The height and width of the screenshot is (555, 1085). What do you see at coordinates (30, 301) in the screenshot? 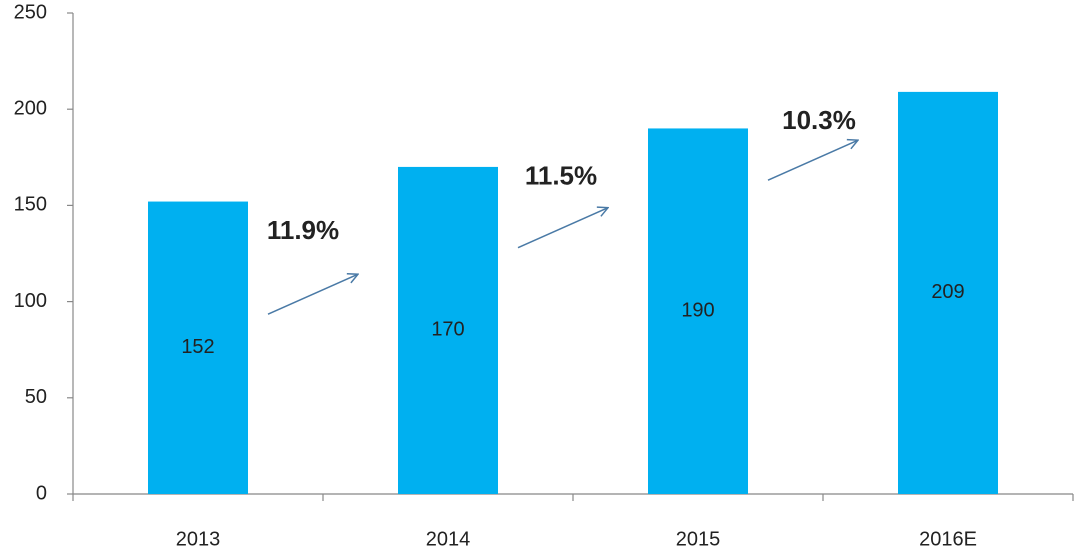
I see `y-tick-label: 100` at bounding box center [30, 301].